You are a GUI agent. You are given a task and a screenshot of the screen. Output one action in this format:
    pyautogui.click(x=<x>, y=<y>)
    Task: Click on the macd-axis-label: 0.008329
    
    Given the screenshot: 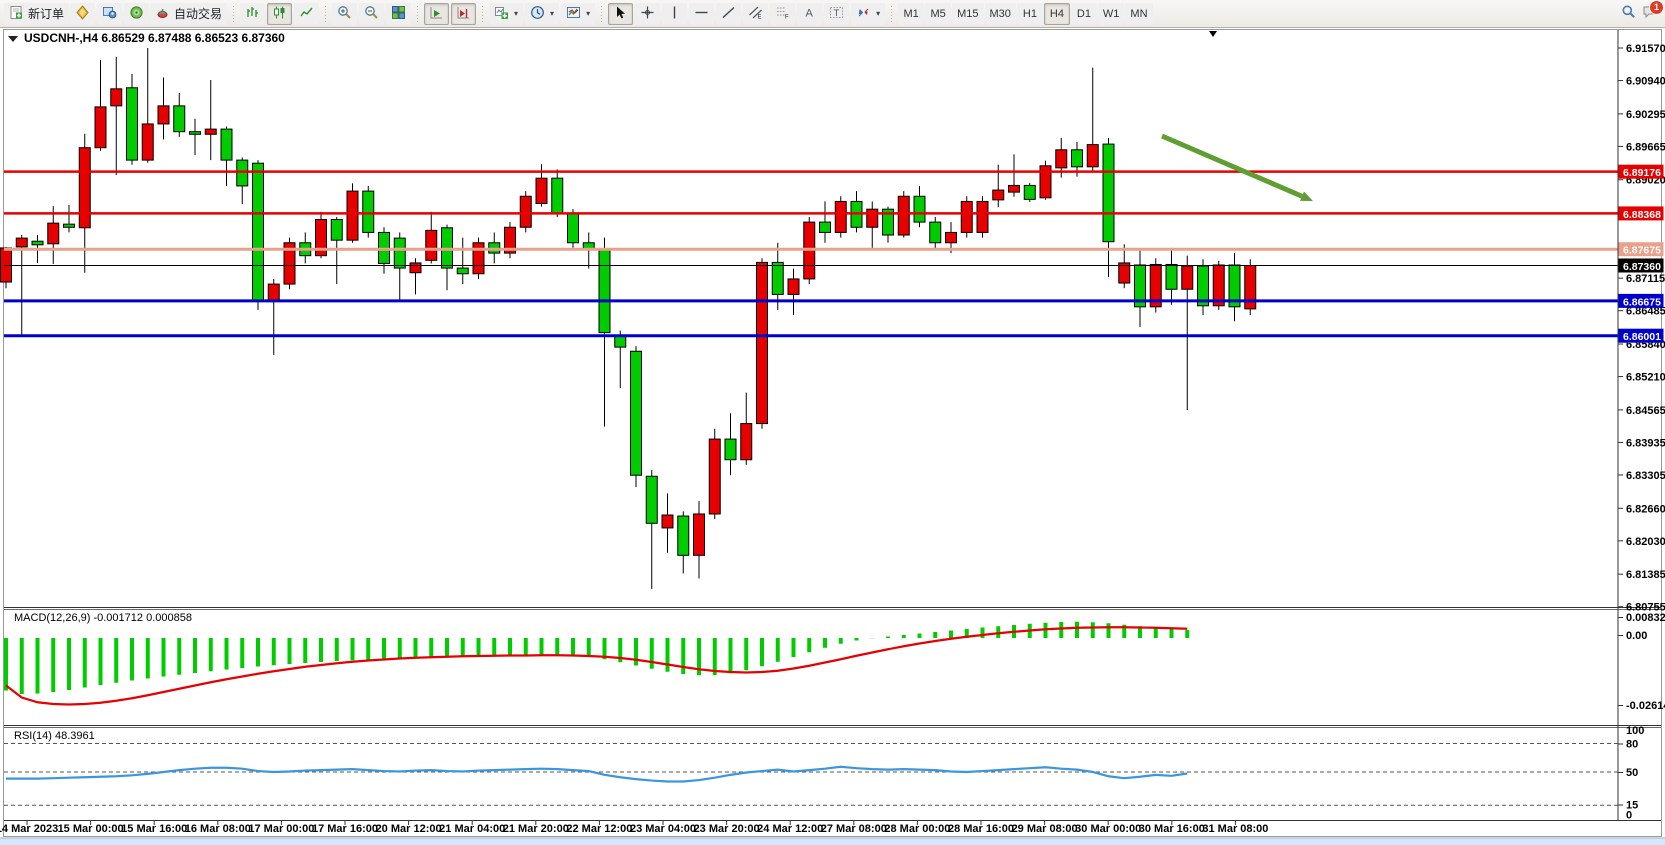 What is the action you would take?
    pyautogui.click(x=1645, y=618)
    